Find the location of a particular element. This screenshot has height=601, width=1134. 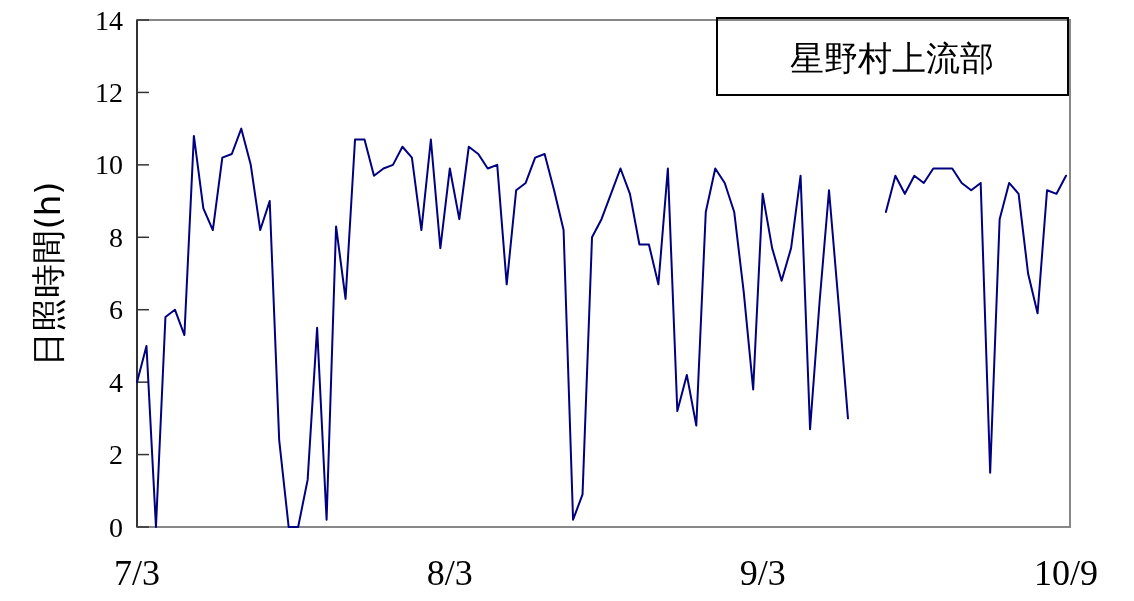

y-tick-label: 0 is located at coordinates (116, 527).